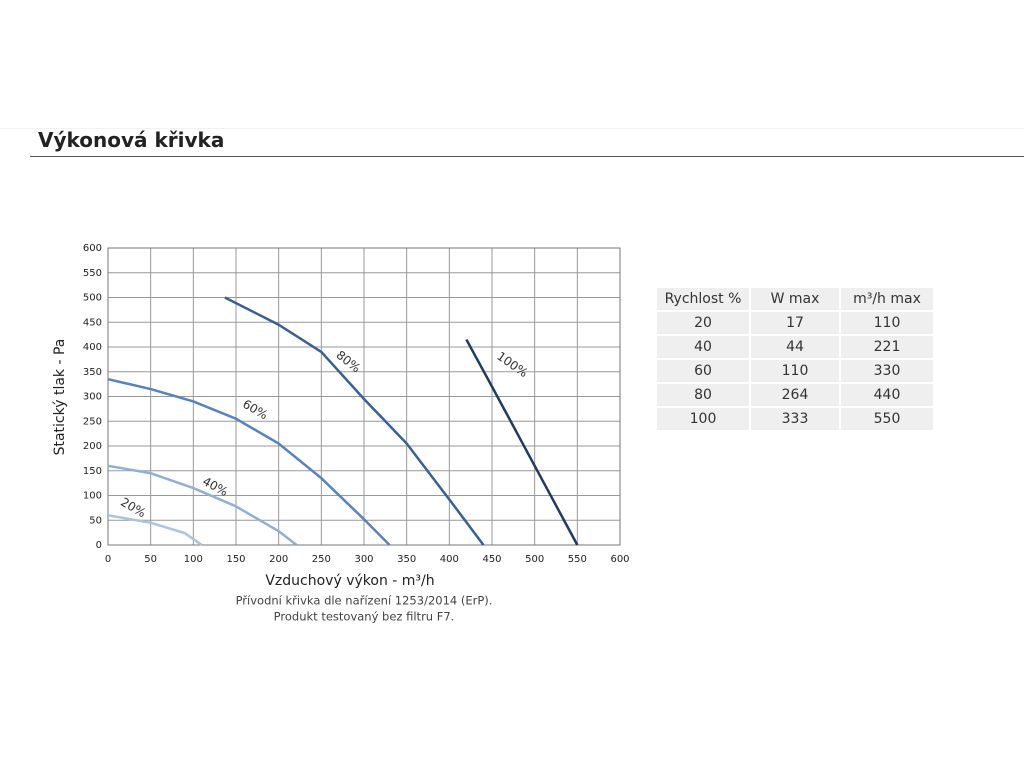  What do you see at coordinates (887, 419) in the screenshot?
I see `table-cell: 550` at bounding box center [887, 419].